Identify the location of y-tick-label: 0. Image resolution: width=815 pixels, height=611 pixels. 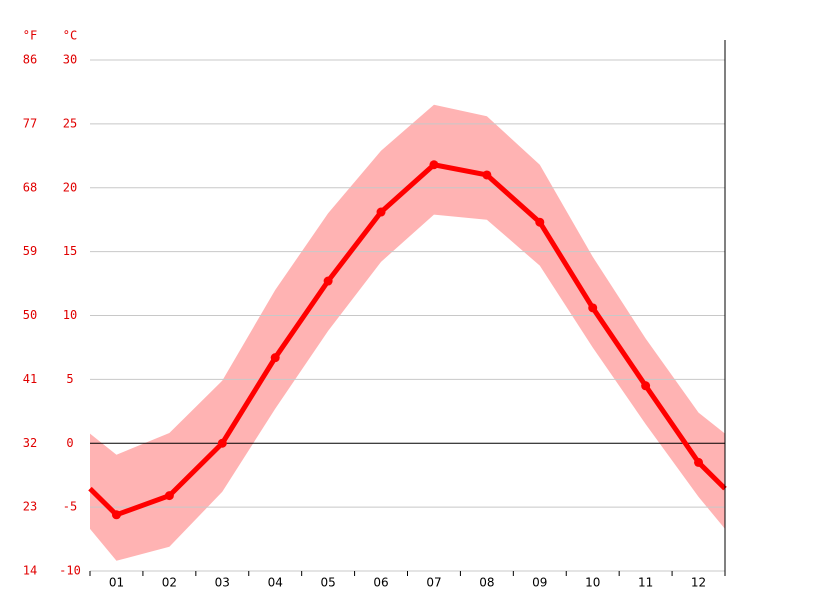
(69, 443).